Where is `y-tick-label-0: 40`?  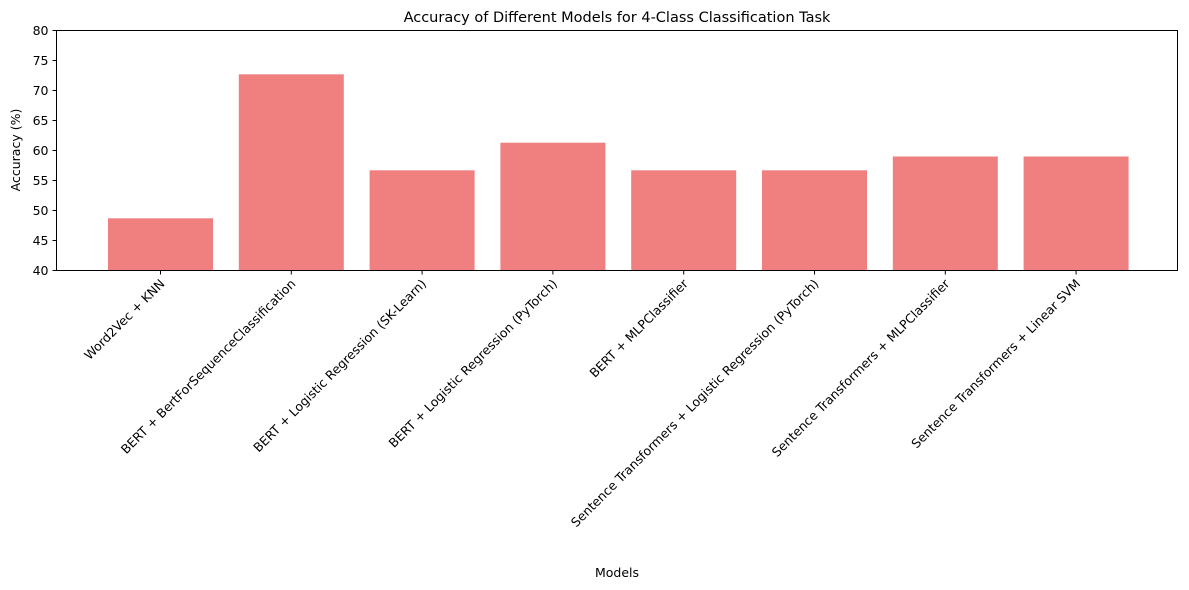 y-tick-label-0: 40 is located at coordinates (41, 270).